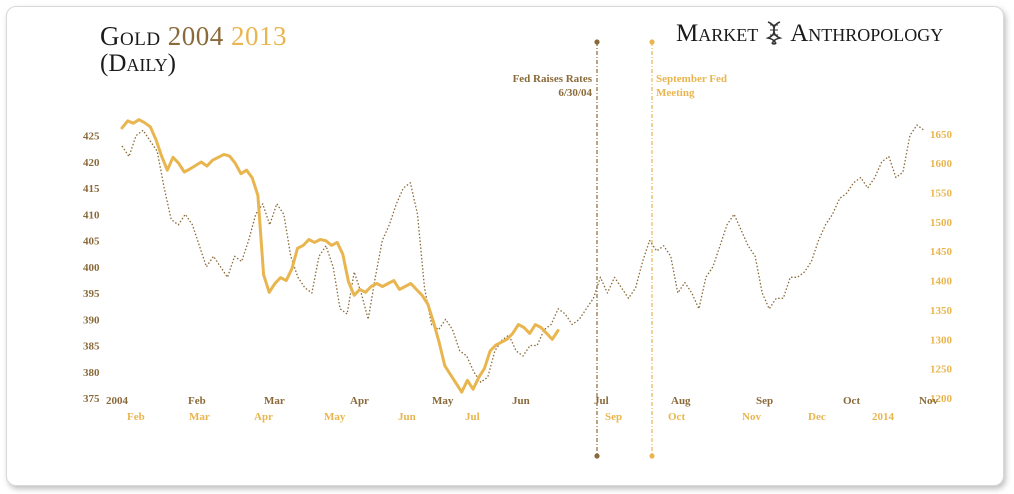 The width and height of the screenshot is (1014, 494). What do you see at coordinates (652, 42) in the screenshot?
I see `september-fed-meeting-marker-top` at bounding box center [652, 42].